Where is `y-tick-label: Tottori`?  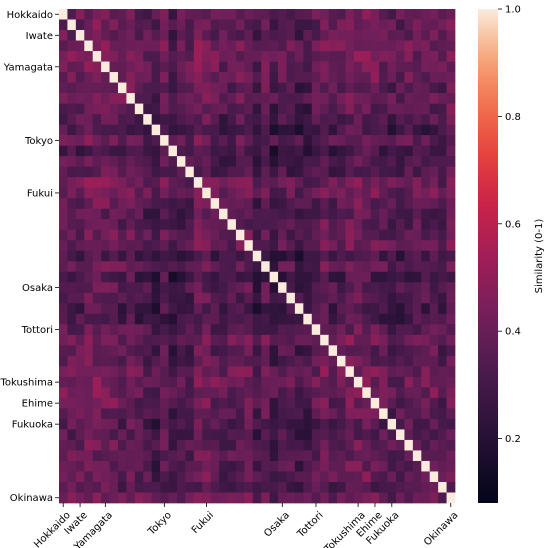
y-tick-label: Tottori is located at coordinates (37, 330).